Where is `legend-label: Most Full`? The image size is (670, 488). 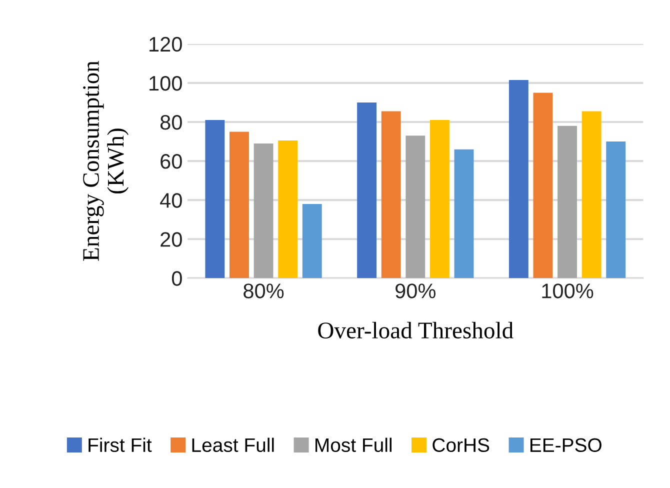 legend-label: Most Full is located at coordinates (354, 445).